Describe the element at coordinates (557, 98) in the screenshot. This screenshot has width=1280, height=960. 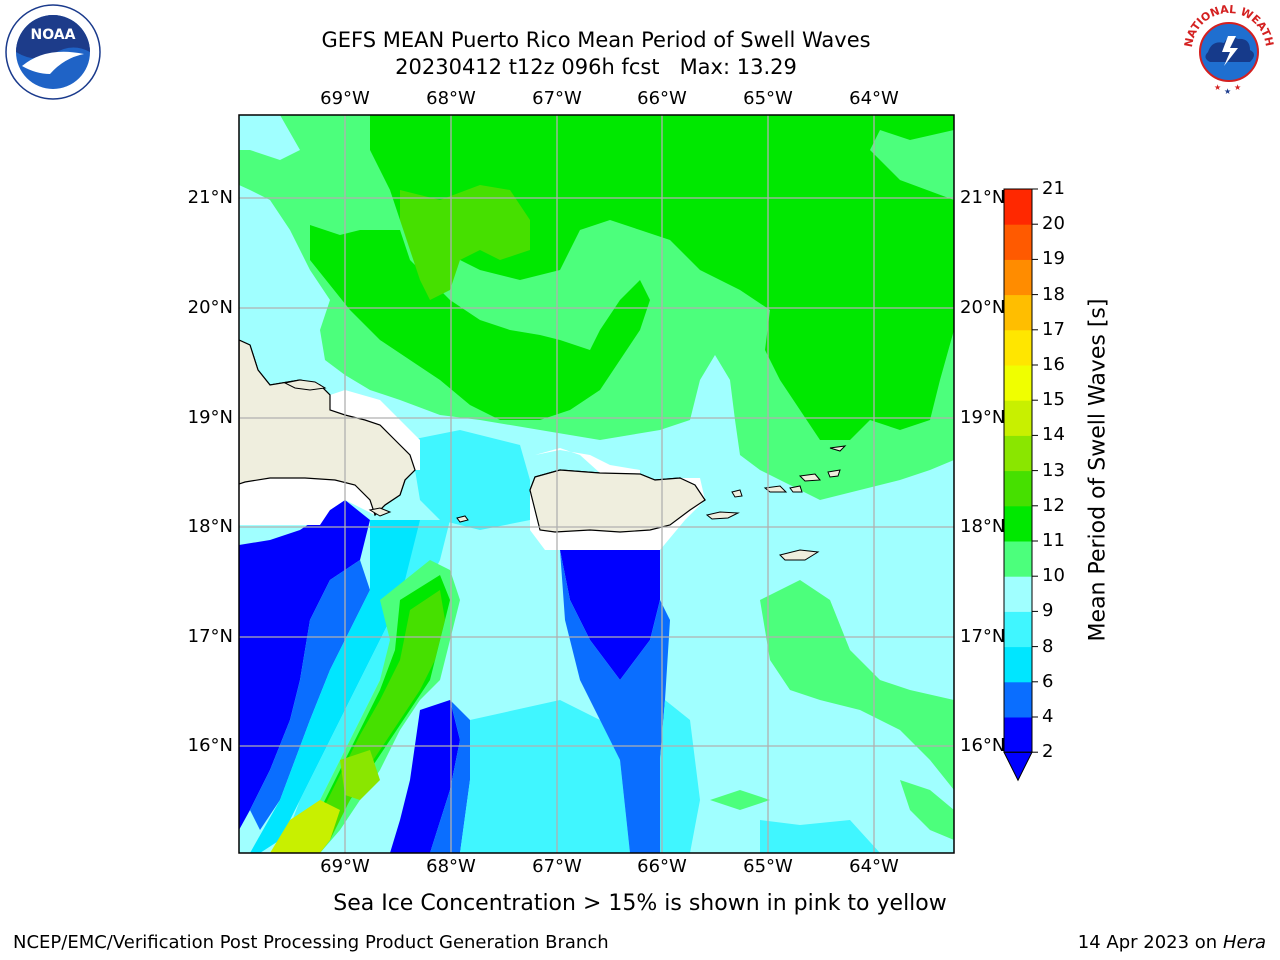
I see `lon-label-top-67: 67°W` at that location.